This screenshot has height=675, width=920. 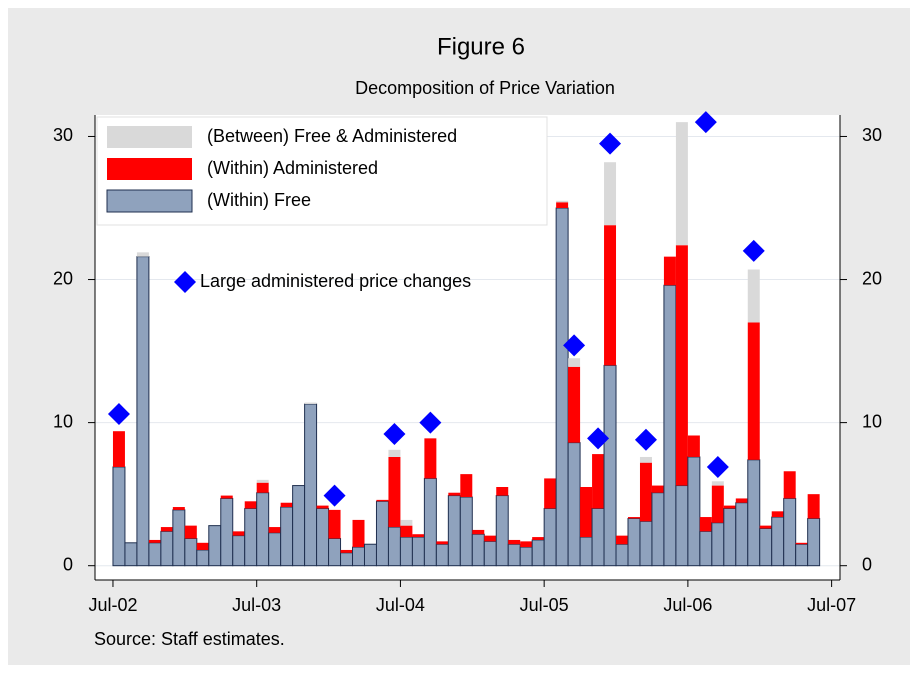 I want to click on legend-label: Large administered price changes, so click(x=335, y=281).